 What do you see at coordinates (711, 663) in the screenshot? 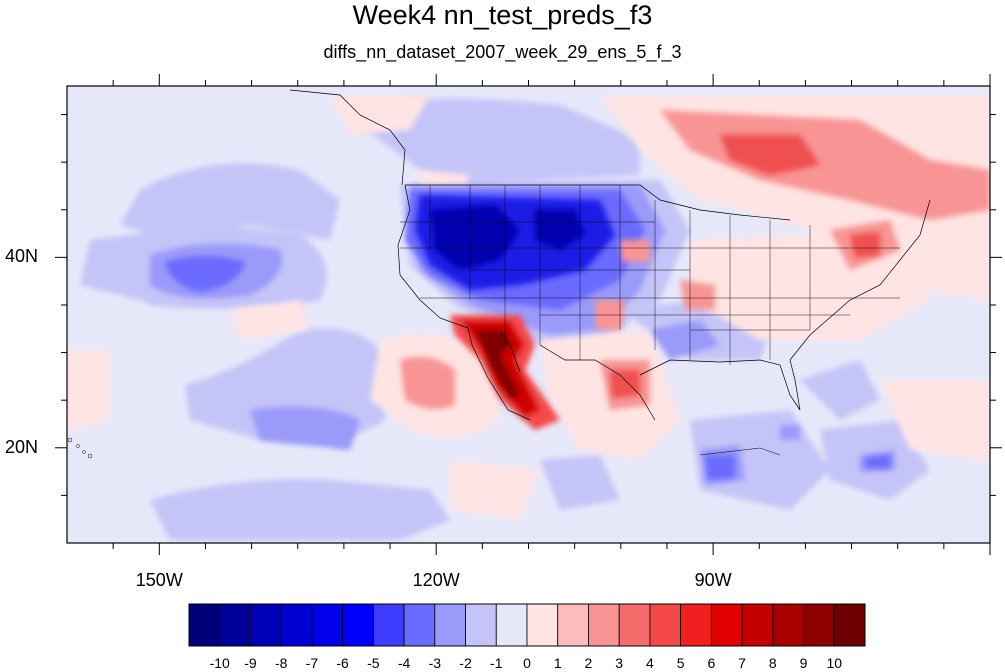
I see `colorbar-label: 6` at bounding box center [711, 663].